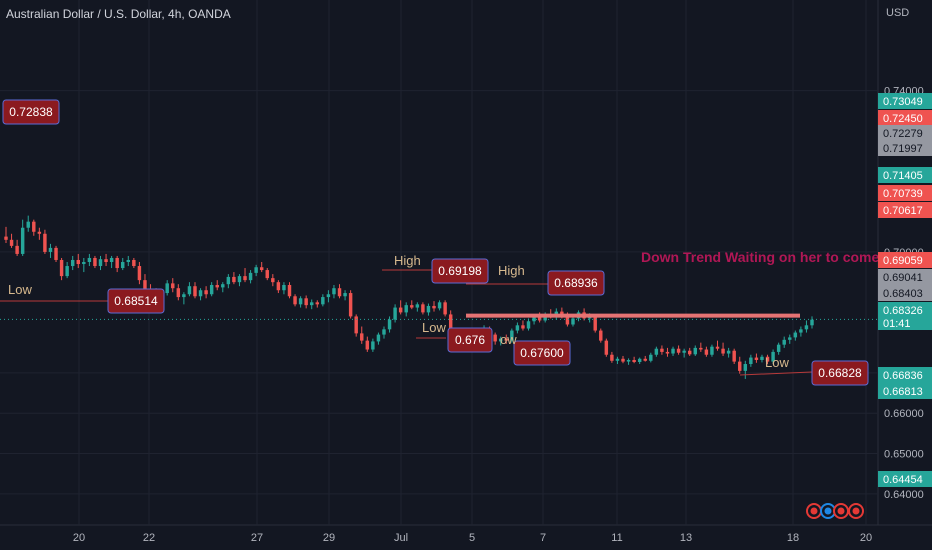  Describe the element at coordinates (793, 538) in the screenshot. I see `time-tick-label: 18` at that location.